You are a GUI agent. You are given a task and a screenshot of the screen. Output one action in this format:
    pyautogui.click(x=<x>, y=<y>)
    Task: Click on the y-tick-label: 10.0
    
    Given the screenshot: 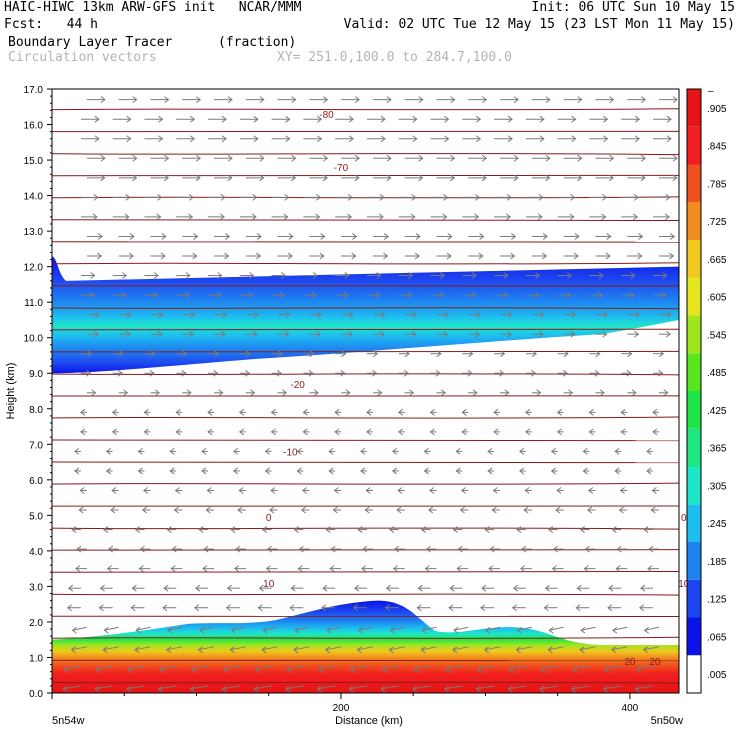 What is the action you would take?
    pyautogui.click(x=34, y=339)
    